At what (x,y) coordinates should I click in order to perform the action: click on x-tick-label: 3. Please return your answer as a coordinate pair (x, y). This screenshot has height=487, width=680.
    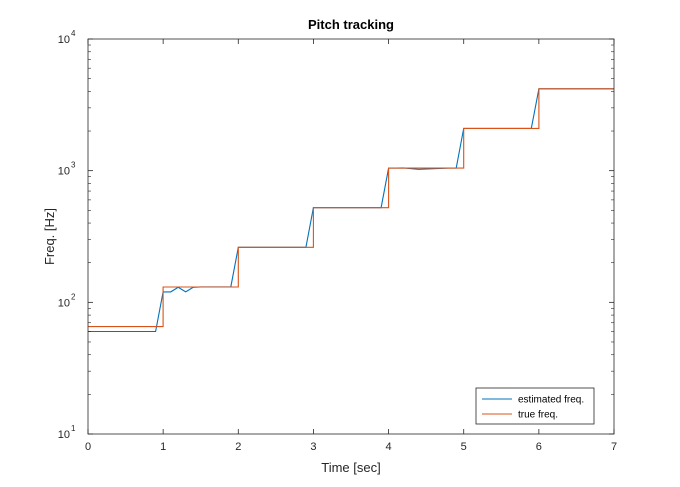
    Looking at the image, I should click on (313, 447).